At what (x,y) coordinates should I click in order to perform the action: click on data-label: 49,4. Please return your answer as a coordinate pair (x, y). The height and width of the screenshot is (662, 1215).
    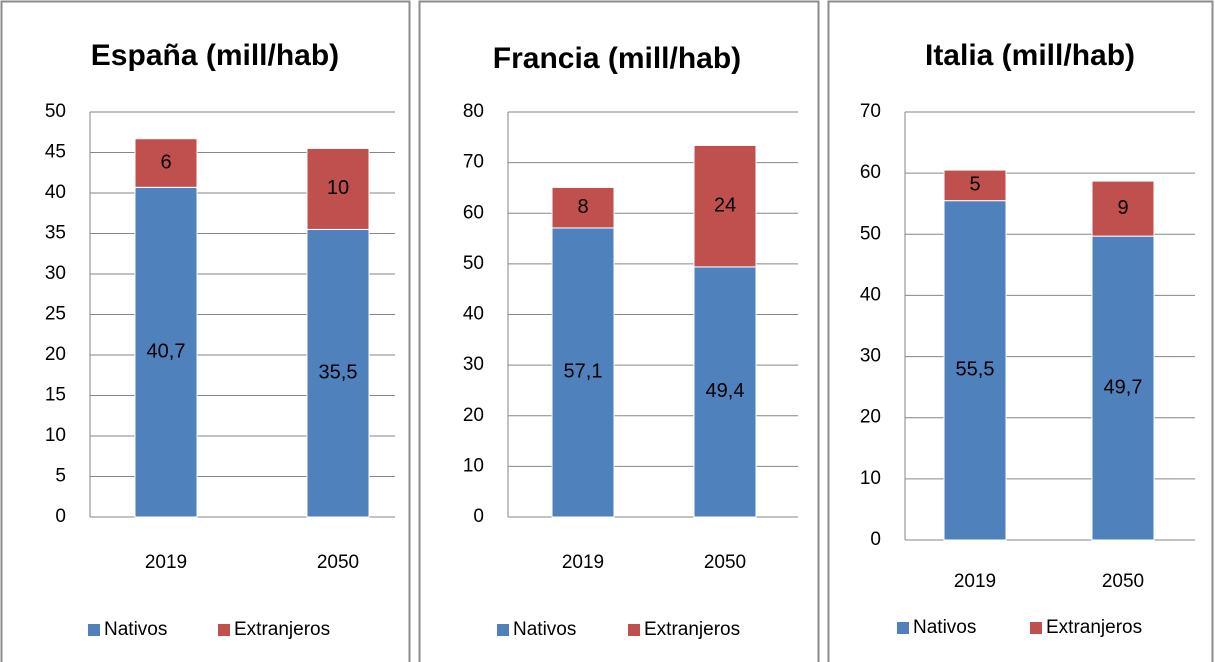
    Looking at the image, I should click on (725, 391).